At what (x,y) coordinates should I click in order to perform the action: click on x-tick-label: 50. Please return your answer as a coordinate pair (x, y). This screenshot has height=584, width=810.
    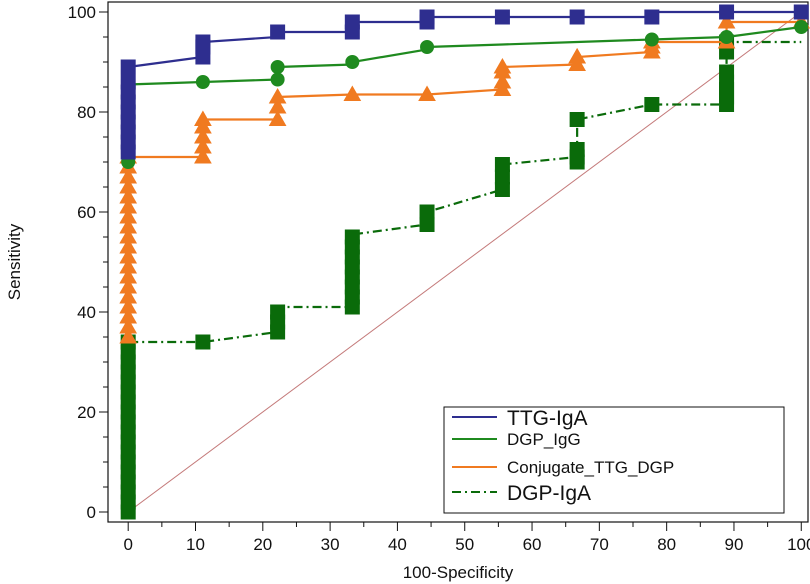
    Looking at the image, I should click on (464, 544).